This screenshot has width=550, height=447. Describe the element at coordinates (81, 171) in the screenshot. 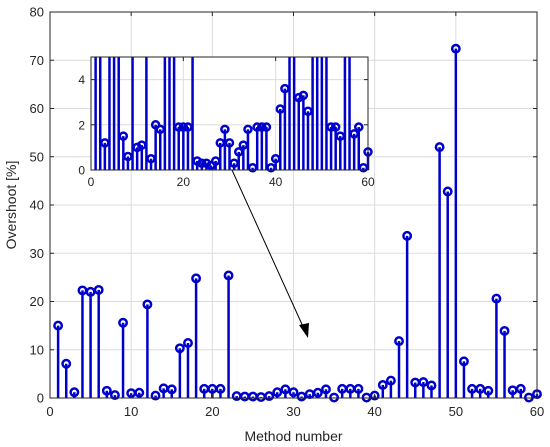

I see `inset-y-tick-label: 0` at that location.